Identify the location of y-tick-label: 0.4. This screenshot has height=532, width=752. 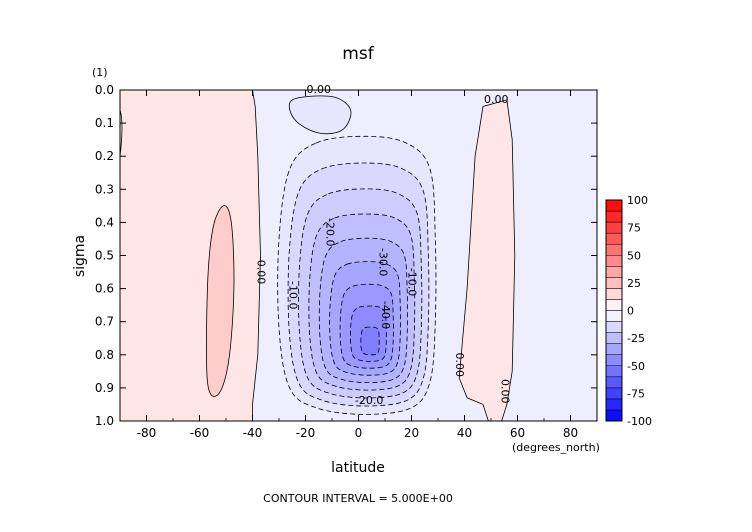
(104, 222).